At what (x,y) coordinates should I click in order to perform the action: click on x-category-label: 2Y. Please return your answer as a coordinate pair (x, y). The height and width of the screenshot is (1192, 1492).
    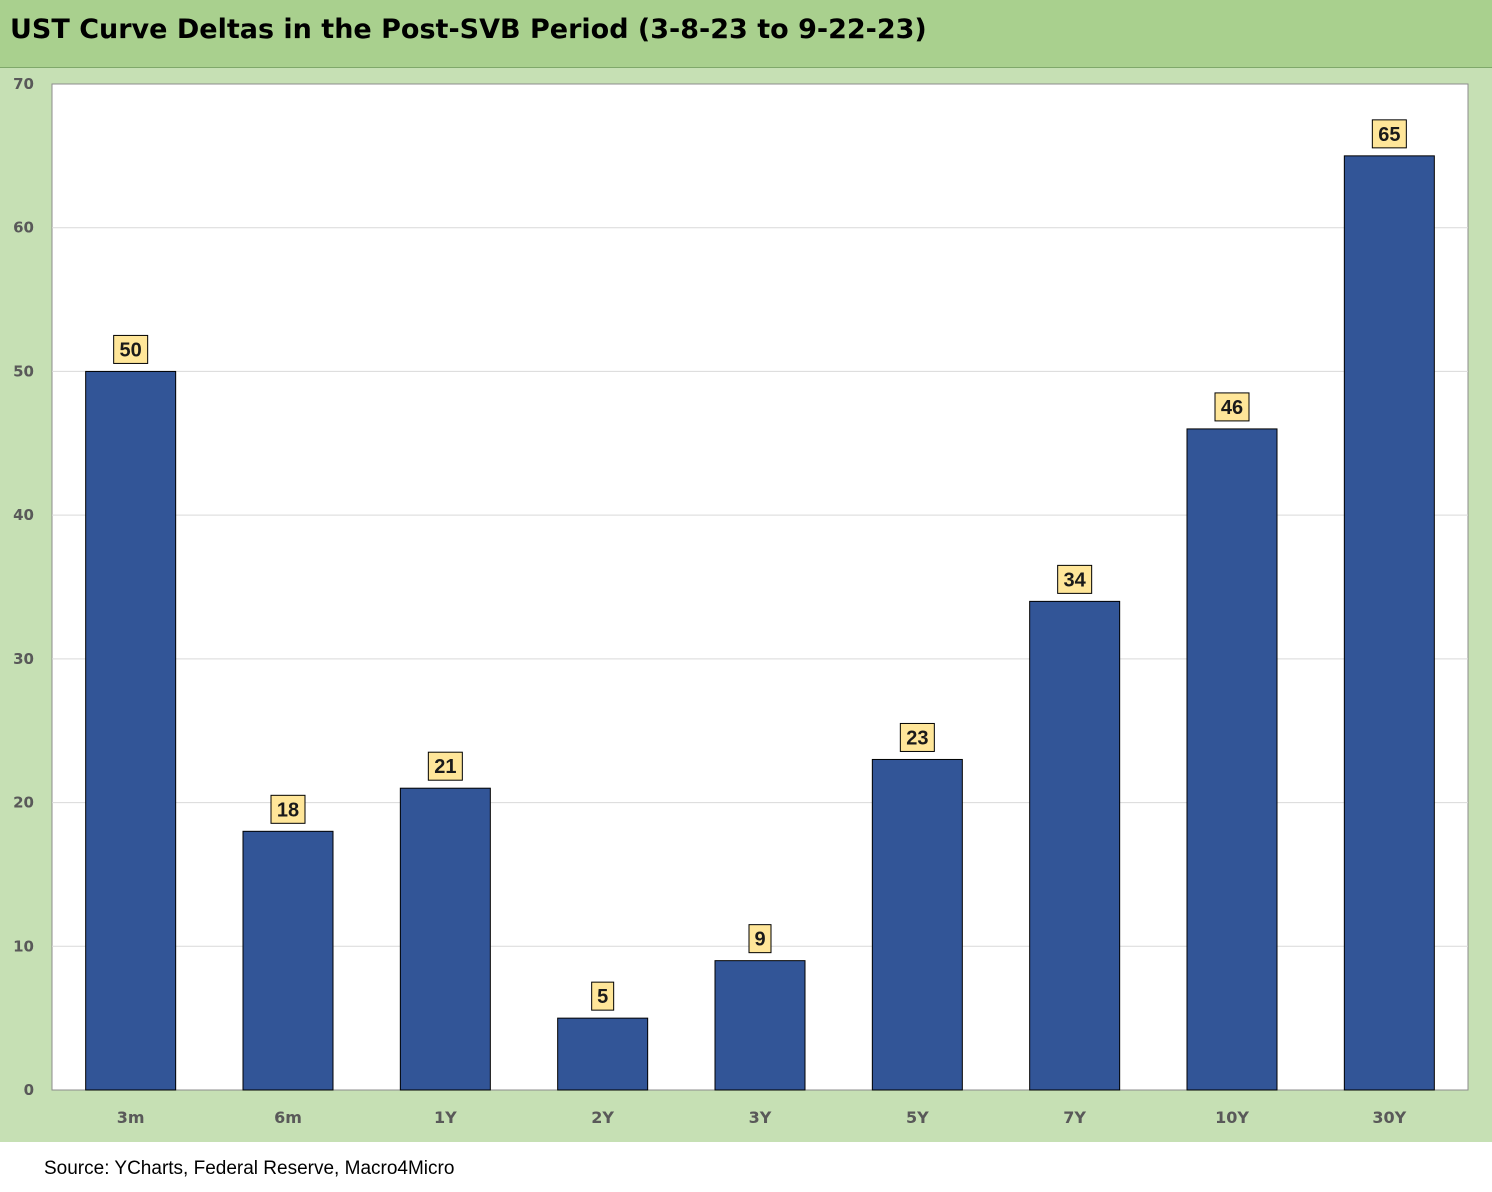
    Looking at the image, I should click on (602, 1117).